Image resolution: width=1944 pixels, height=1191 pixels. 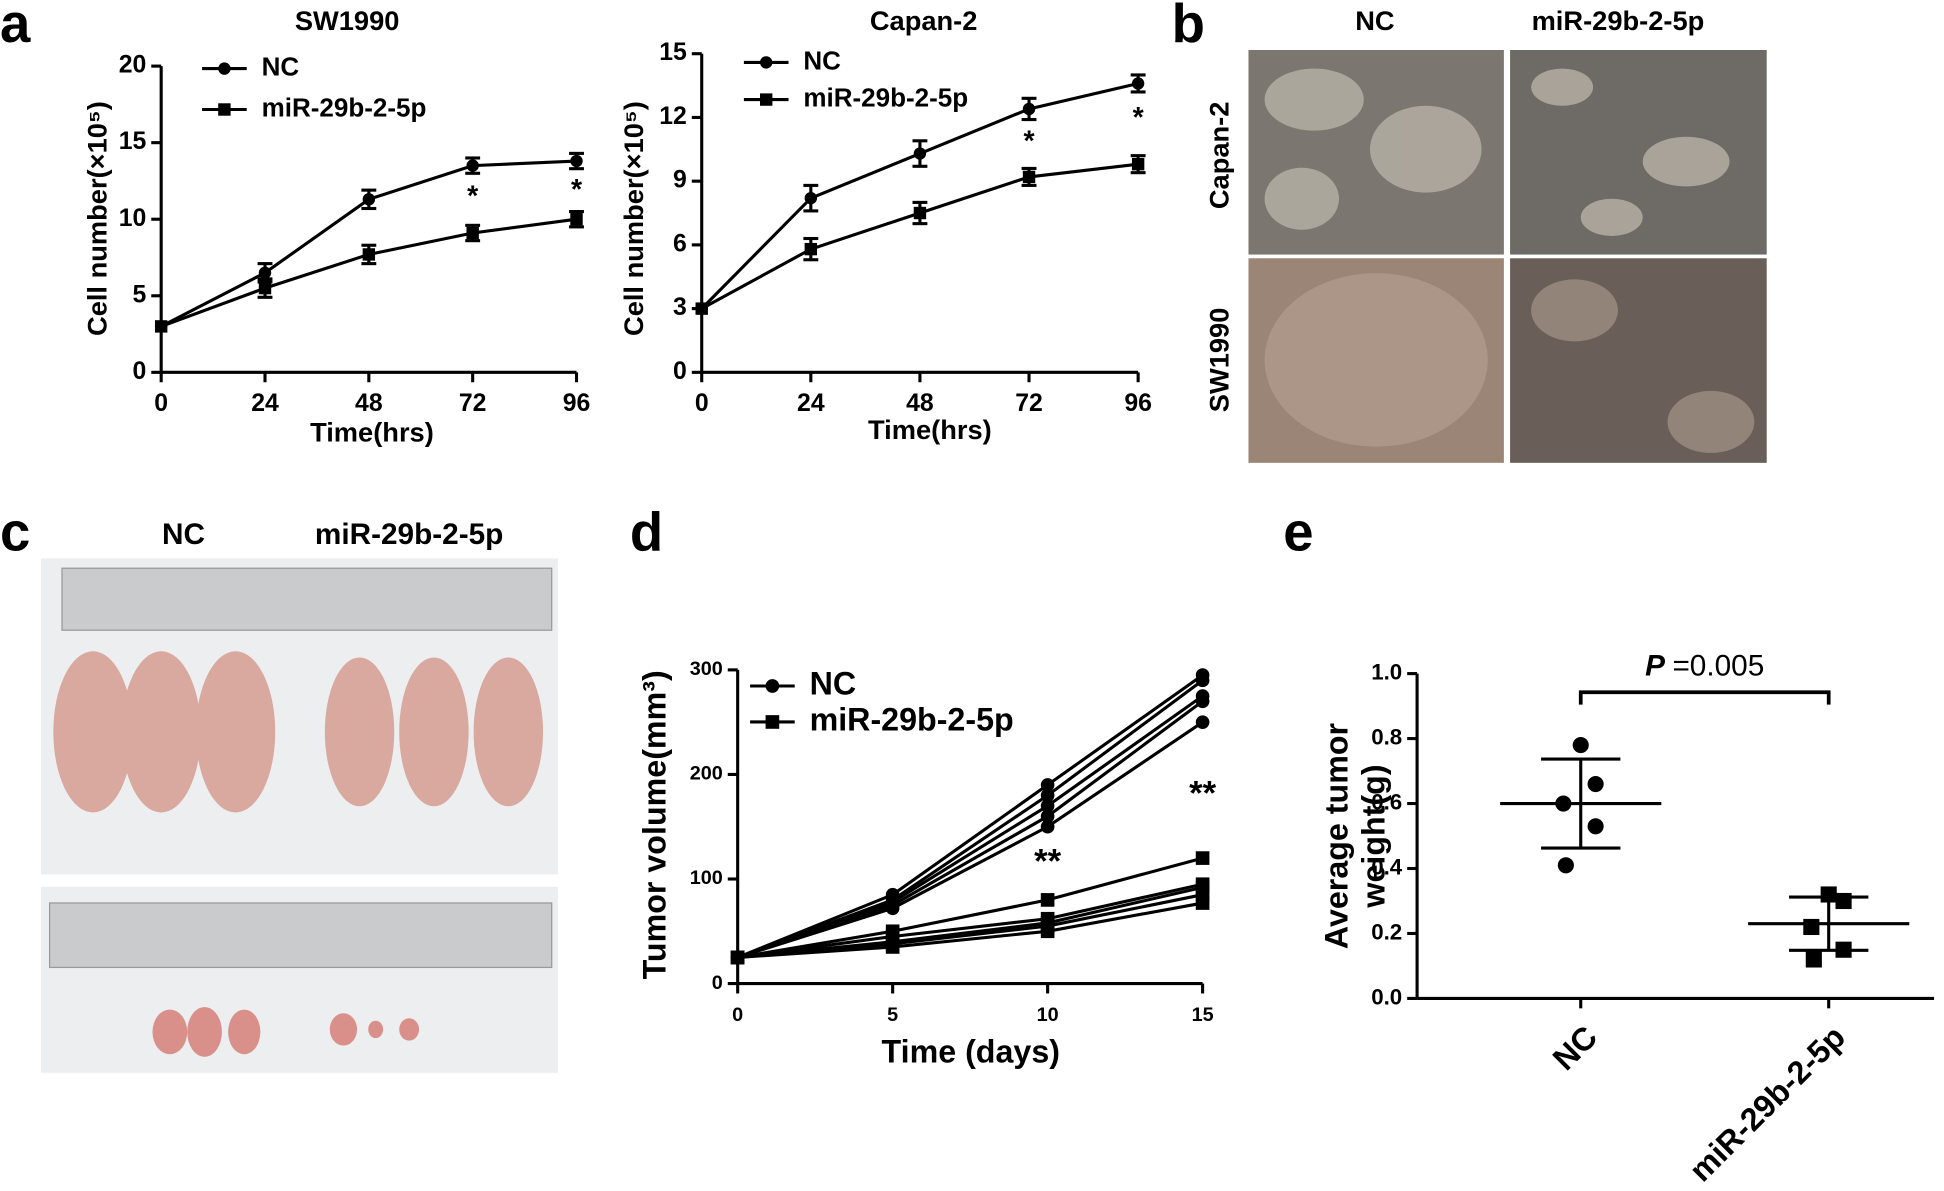 I want to click on y-axis-label: Cell number(×10⁵), so click(x=633, y=218).